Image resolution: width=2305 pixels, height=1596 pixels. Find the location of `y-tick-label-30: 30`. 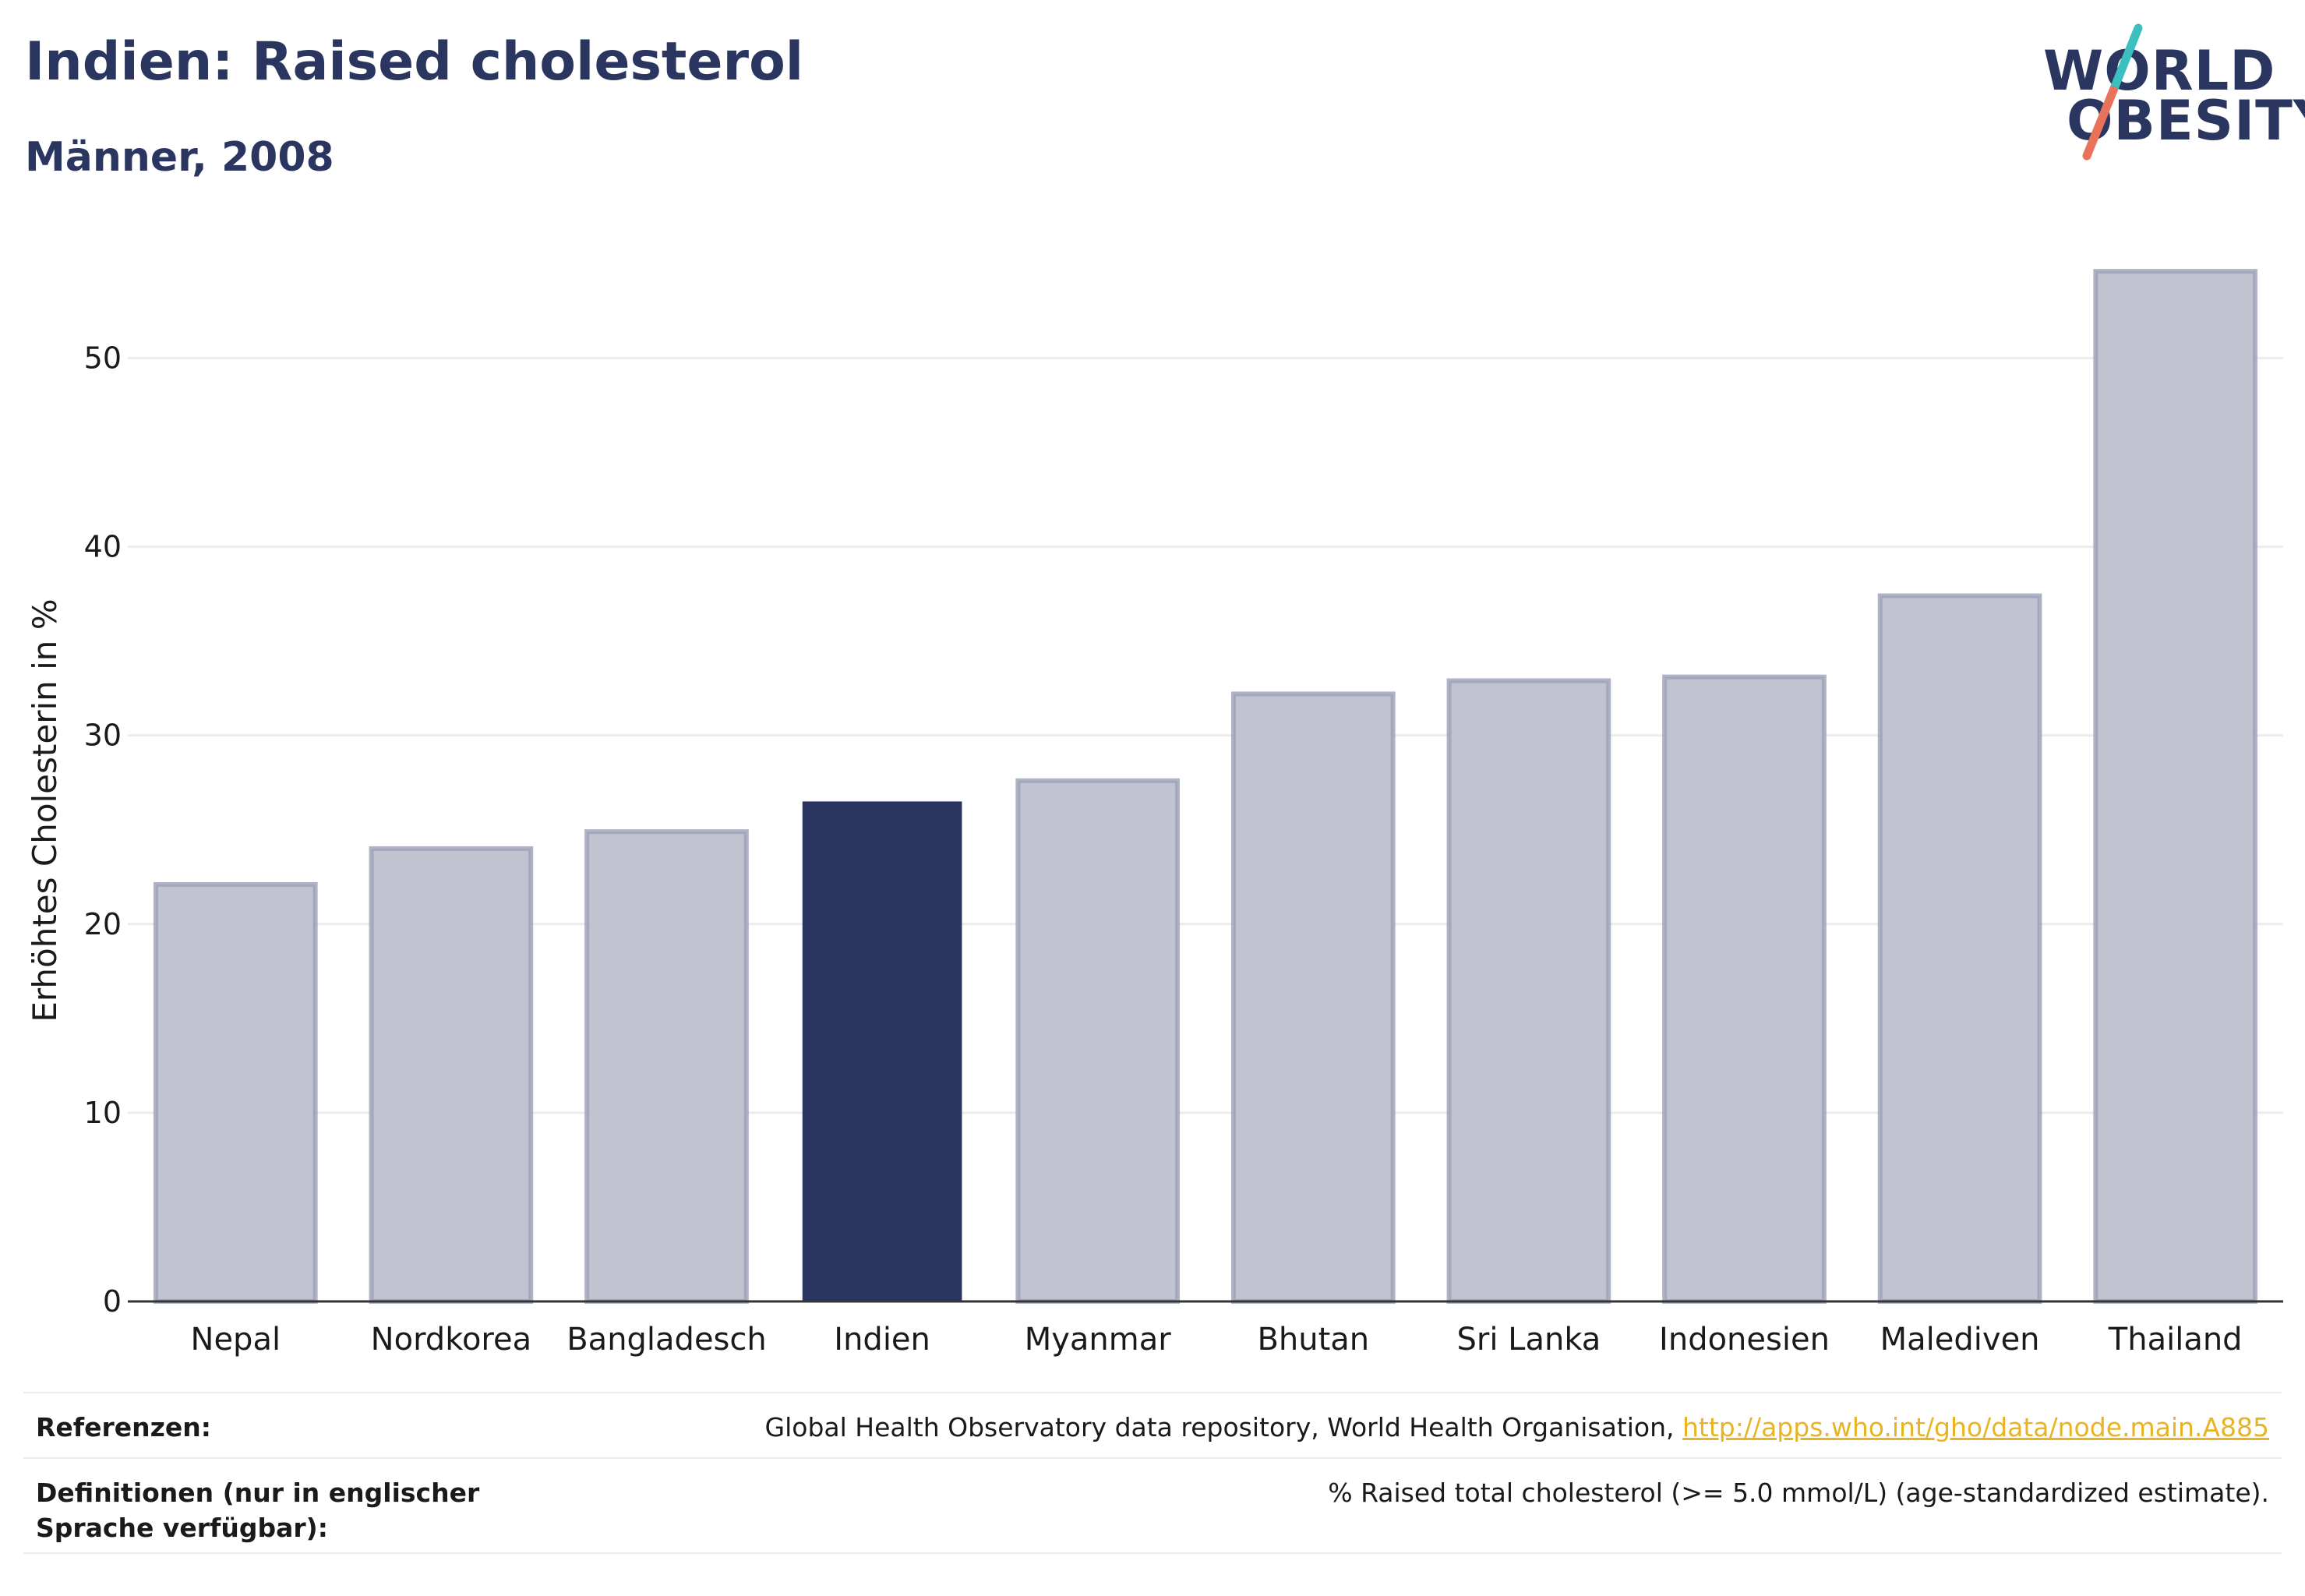

y-tick-label-30: 30 is located at coordinates (103, 736).